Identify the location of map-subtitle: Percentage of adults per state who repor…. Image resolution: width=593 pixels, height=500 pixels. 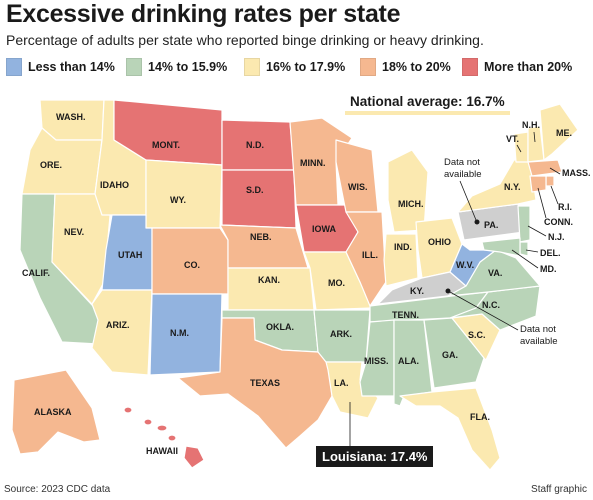
(245, 40).